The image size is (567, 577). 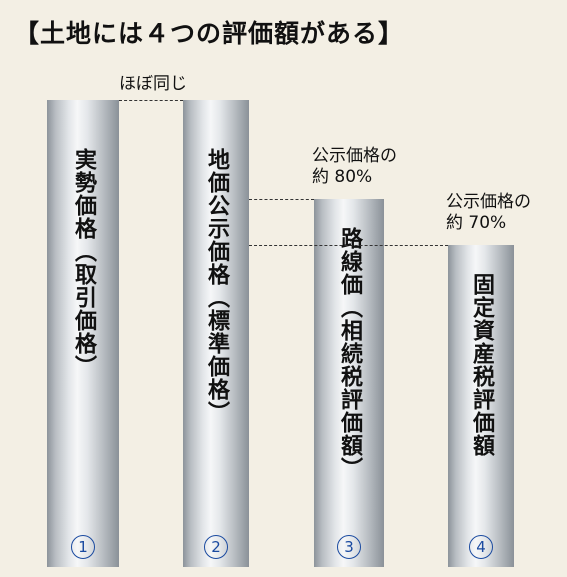 I want to click on annotation-80: 公示価格の 約 80%, so click(x=354, y=167).